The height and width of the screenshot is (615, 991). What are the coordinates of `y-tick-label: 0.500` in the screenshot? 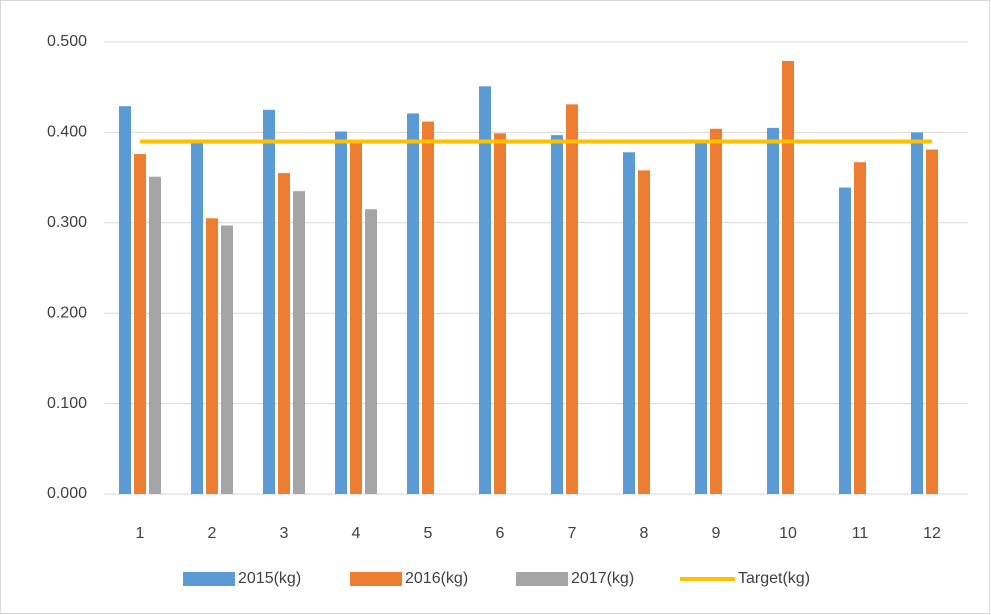 It's located at (67, 41).